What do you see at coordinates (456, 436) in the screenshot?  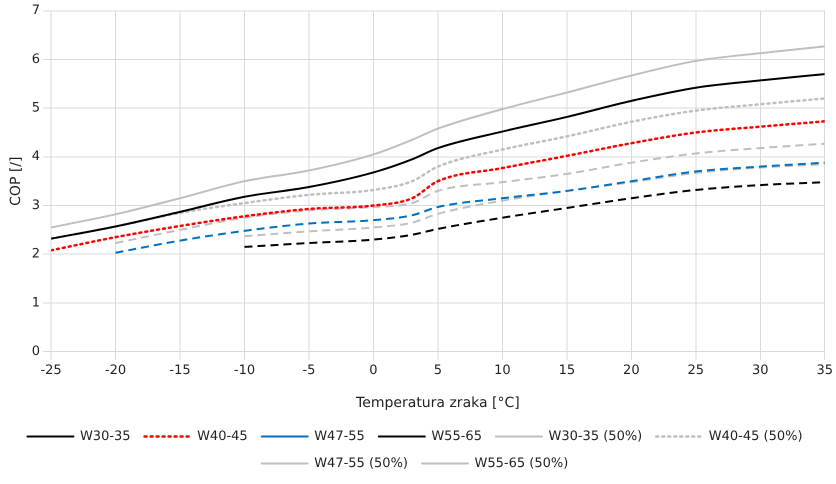 I see `legend-label: W55-65` at bounding box center [456, 436].